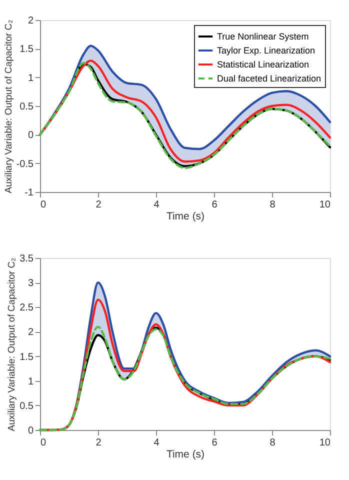 The image size is (349, 480). What do you see at coordinates (263, 65) in the screenshot?
I see `legend-label: Statistical Linearization` at bounding box center [263, 65].